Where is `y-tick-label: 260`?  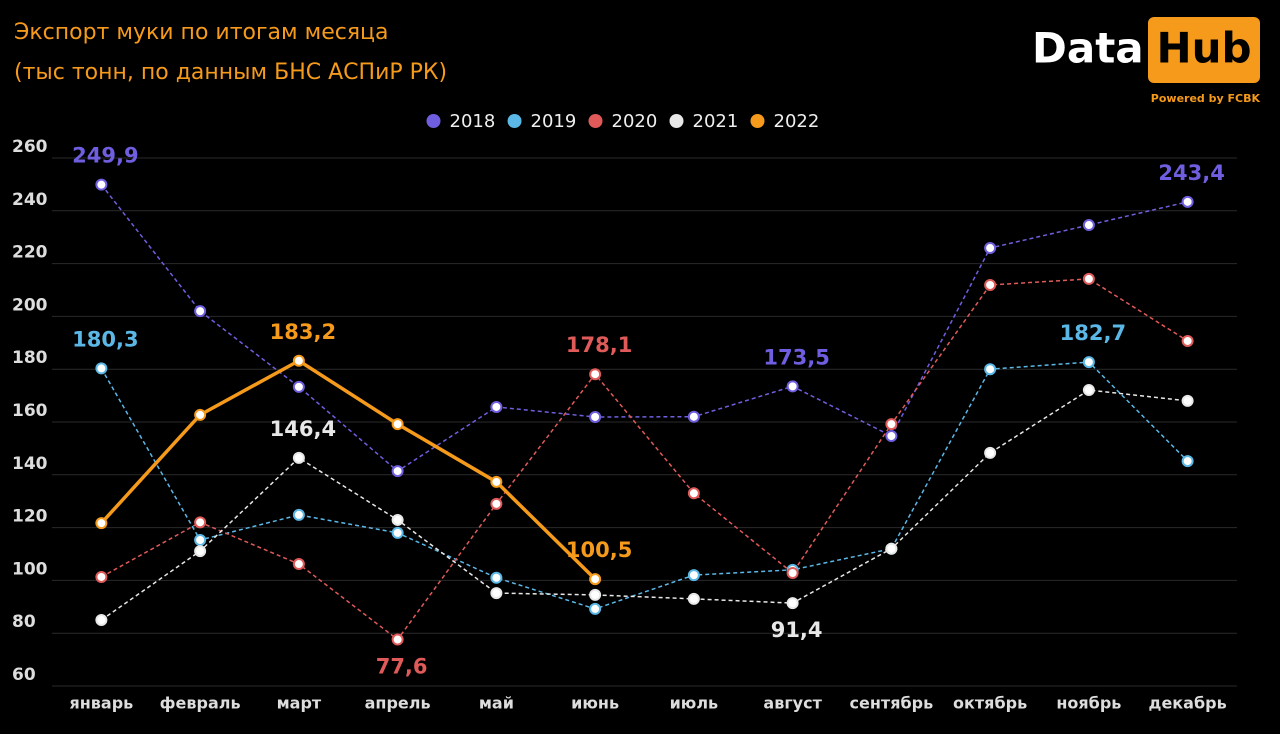 y-tick-label: 260 is located at coordinates (30, 147).